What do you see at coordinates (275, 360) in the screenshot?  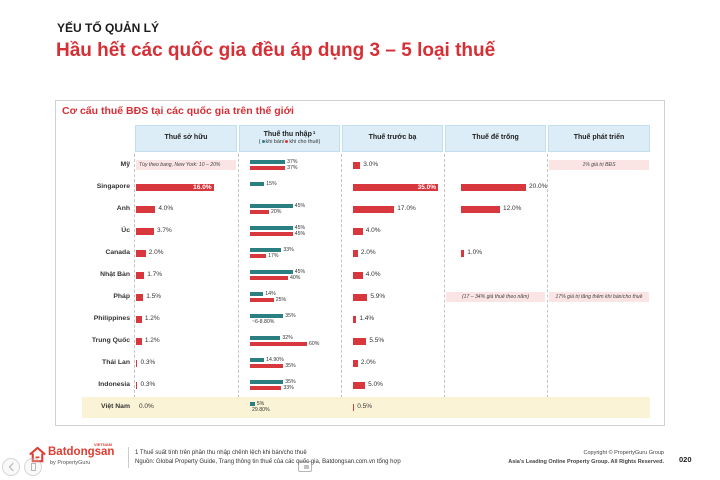 I see `income-label-sale: 14.90%` at bounding box center [275, 360].